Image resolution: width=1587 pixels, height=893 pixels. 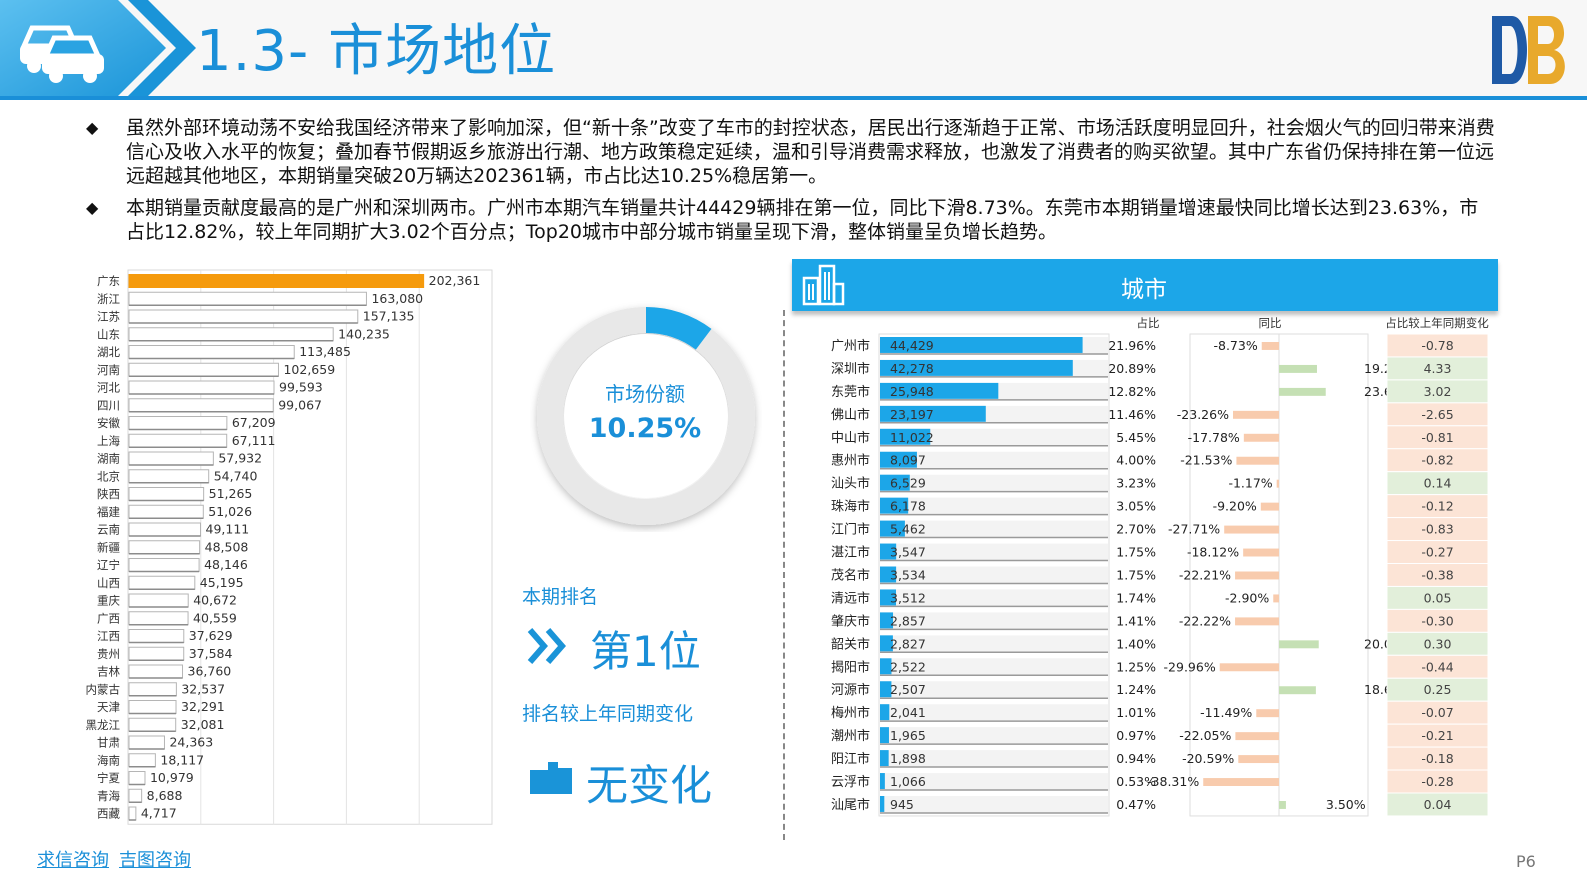 I want to click on province-value-label: 45,195, so click(x=222, y=582).